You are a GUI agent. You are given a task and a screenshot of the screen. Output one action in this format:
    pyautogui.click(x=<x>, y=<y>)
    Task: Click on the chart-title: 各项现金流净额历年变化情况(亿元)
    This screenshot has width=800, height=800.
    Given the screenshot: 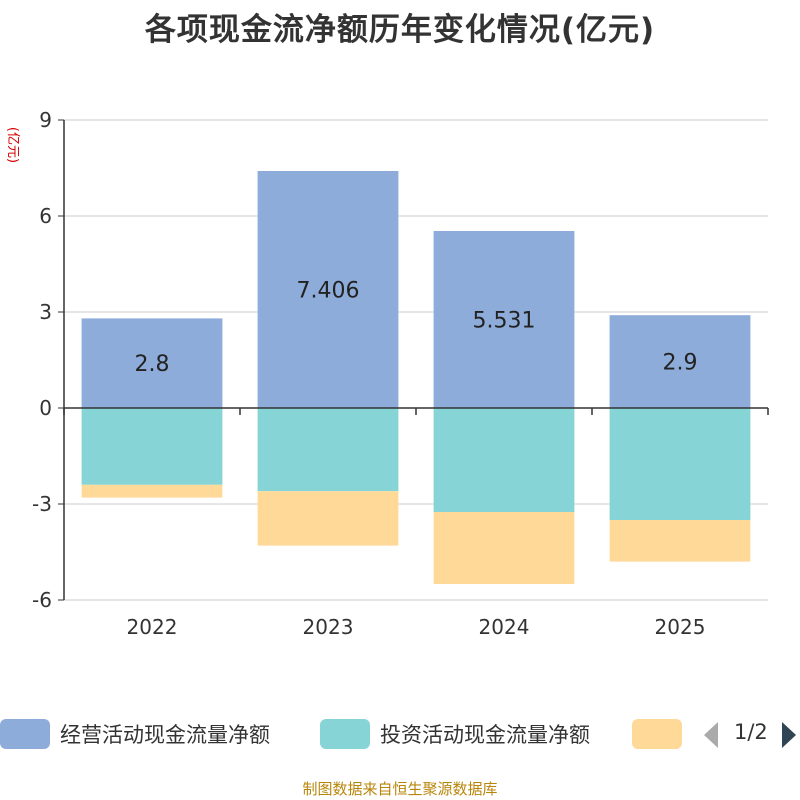 What is the action you would take?
    pyautogui.click(x=400, y=30)
    